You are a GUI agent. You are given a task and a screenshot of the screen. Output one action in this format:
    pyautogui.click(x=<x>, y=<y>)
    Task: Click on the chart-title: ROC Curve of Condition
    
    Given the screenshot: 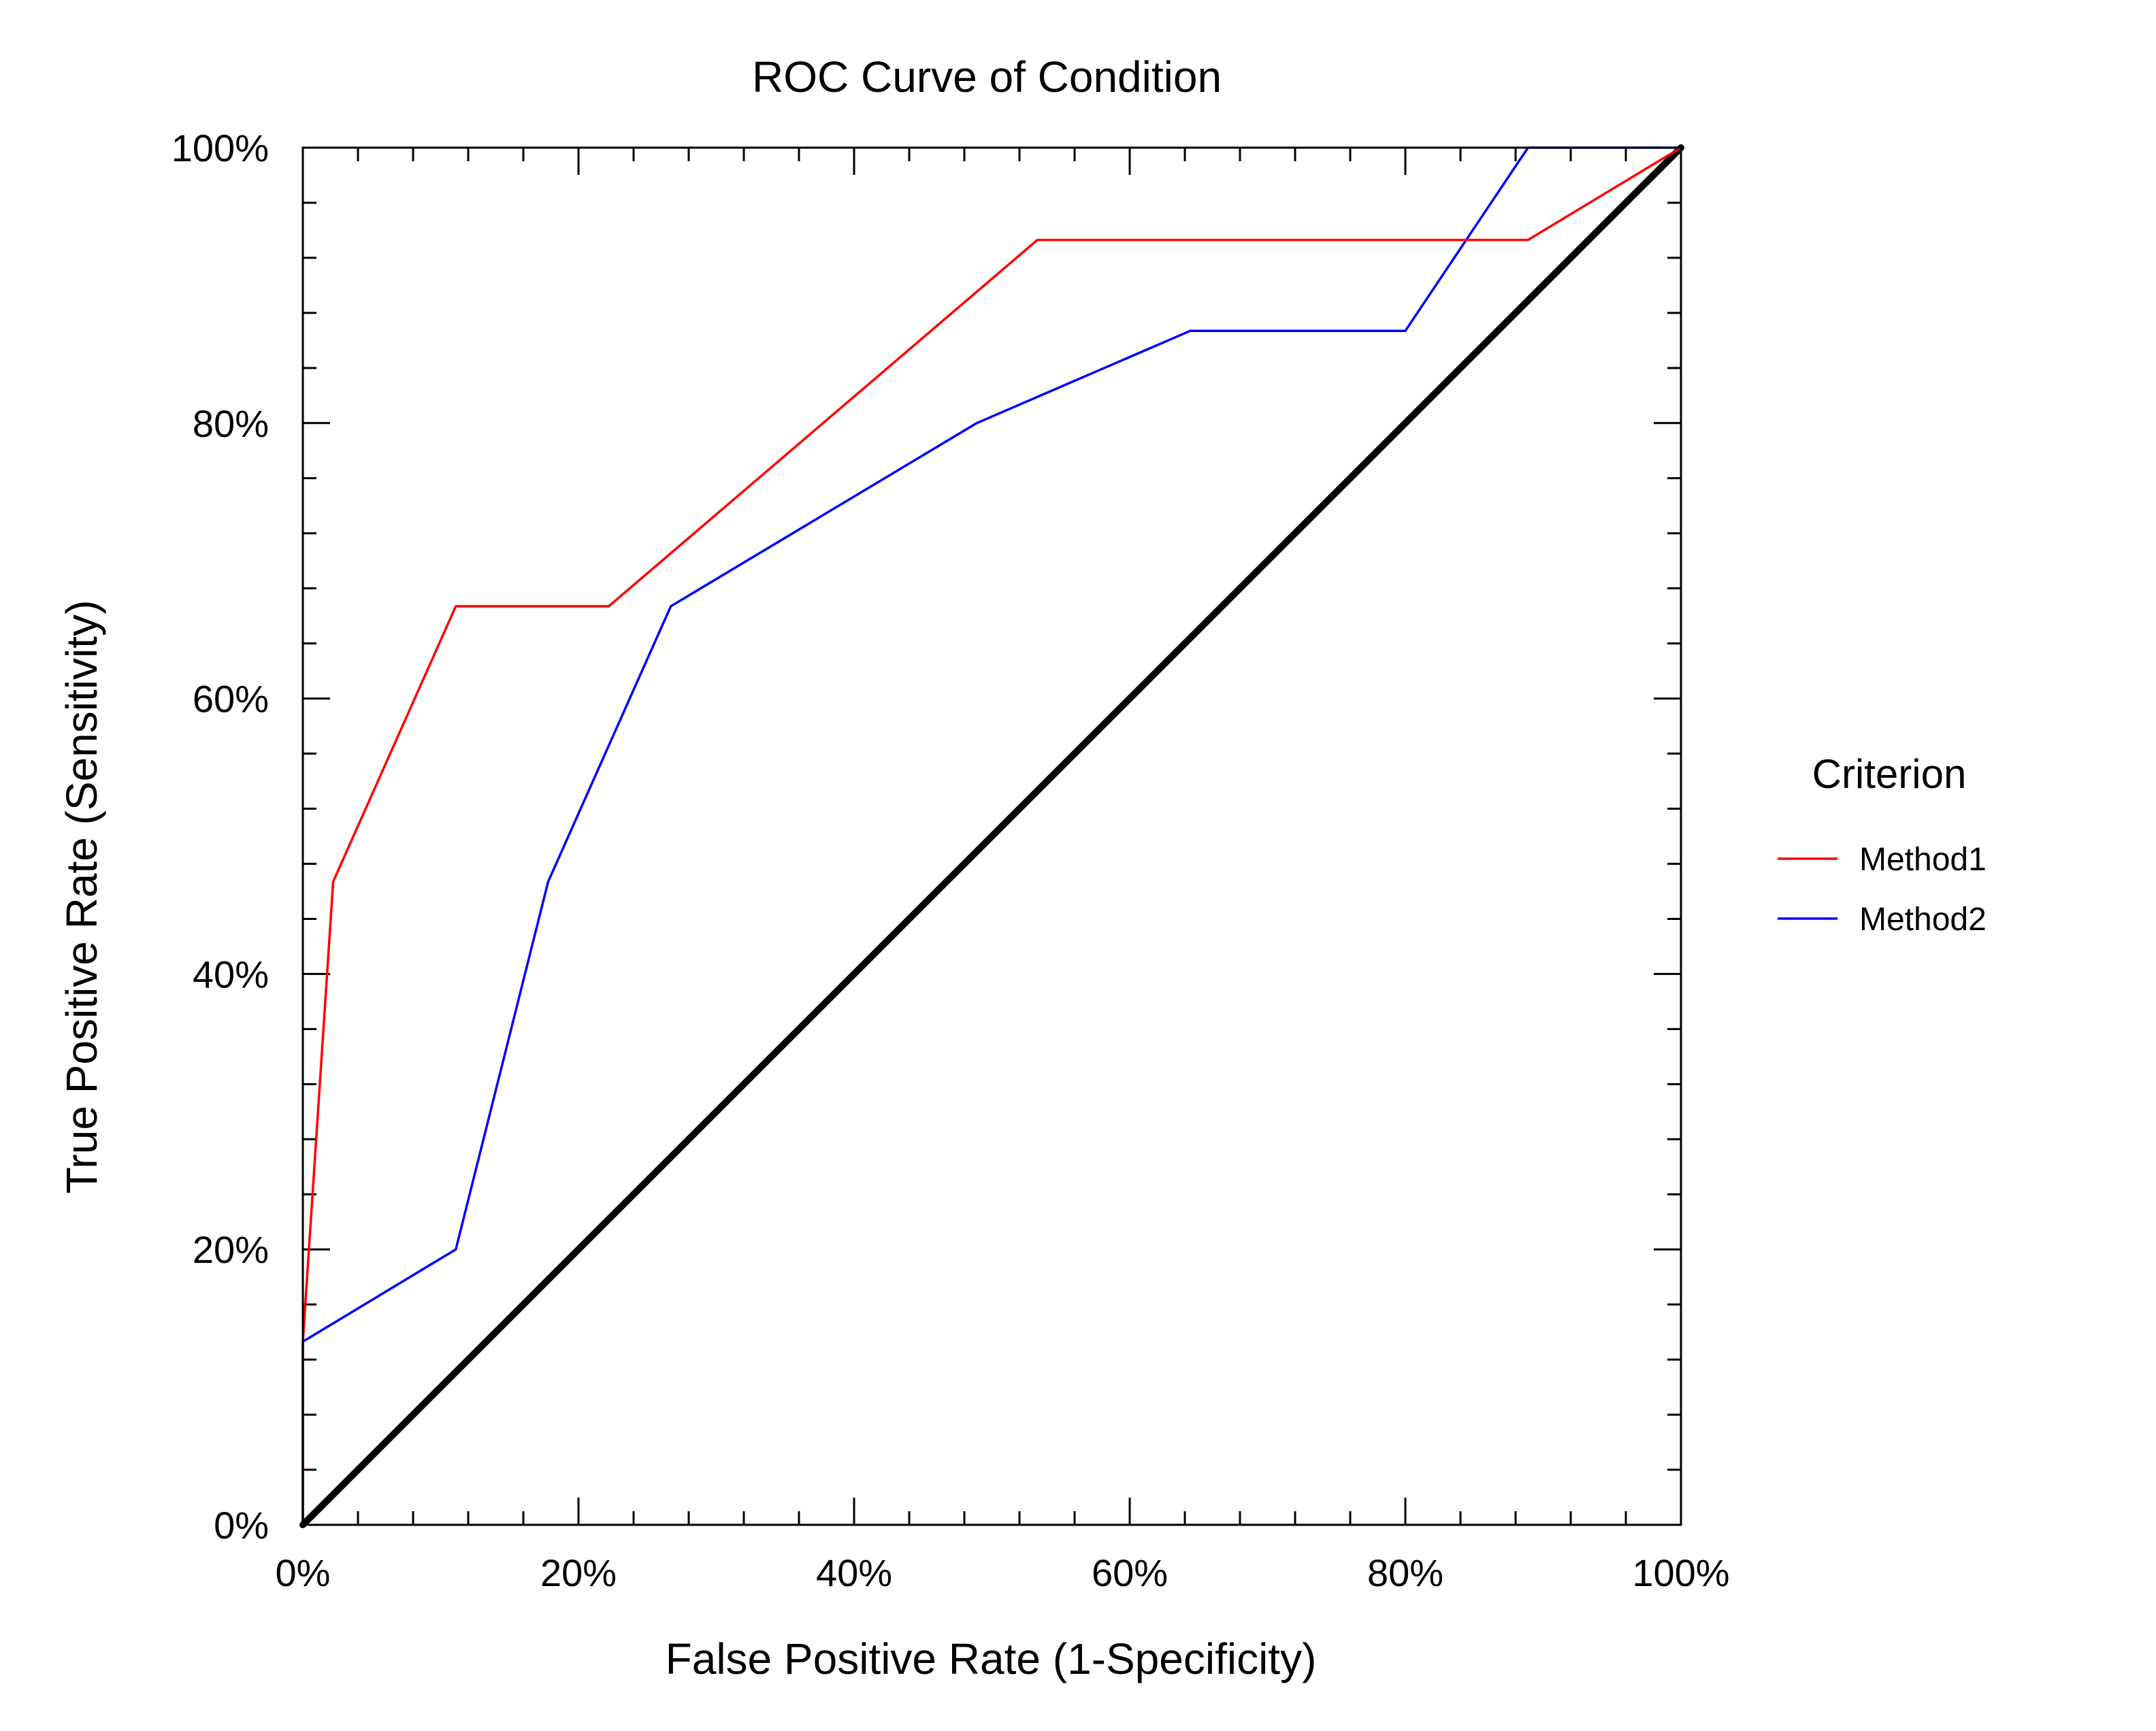 What is the action you would take?
    pyautogui.click(x=987, y=76)
    